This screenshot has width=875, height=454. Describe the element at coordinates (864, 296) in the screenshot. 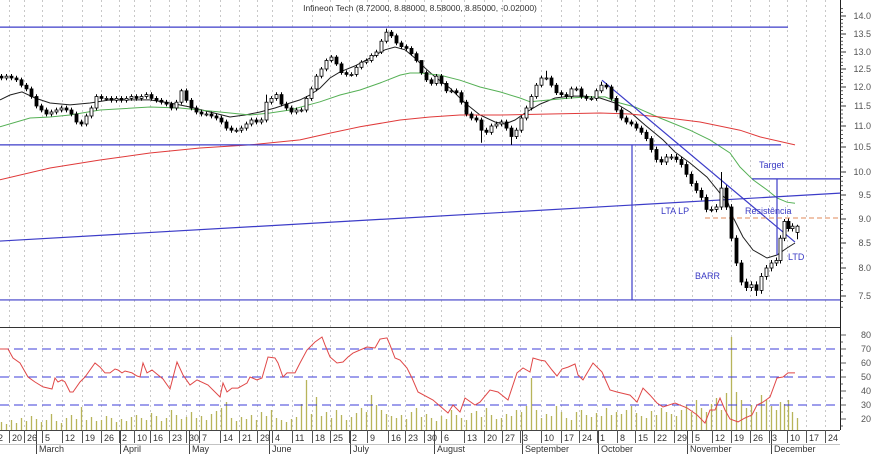

I see `price-axis-label: 7.5` at that location.